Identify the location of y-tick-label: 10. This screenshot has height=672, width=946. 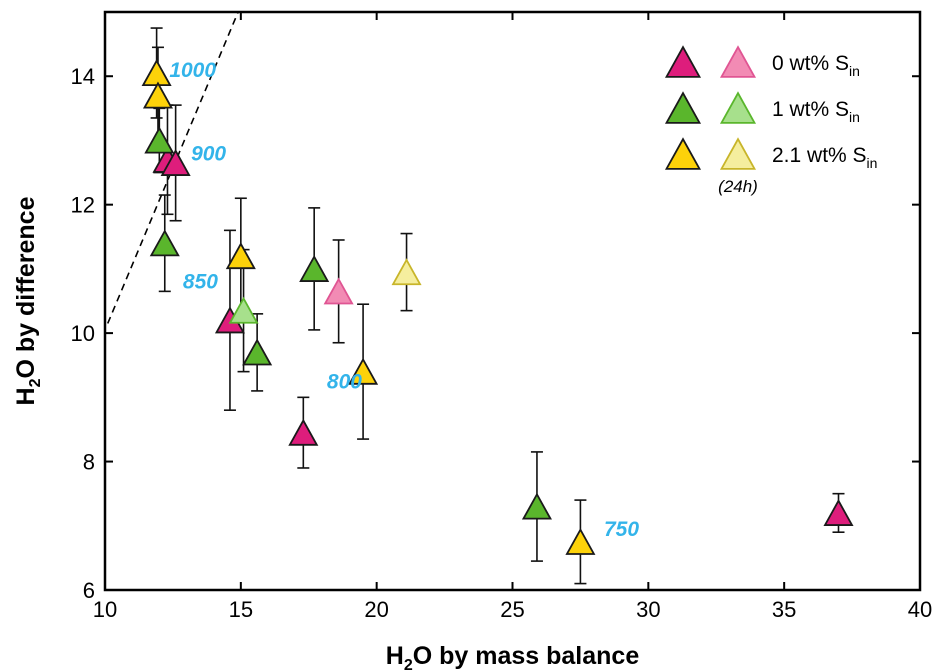
(83, 333).